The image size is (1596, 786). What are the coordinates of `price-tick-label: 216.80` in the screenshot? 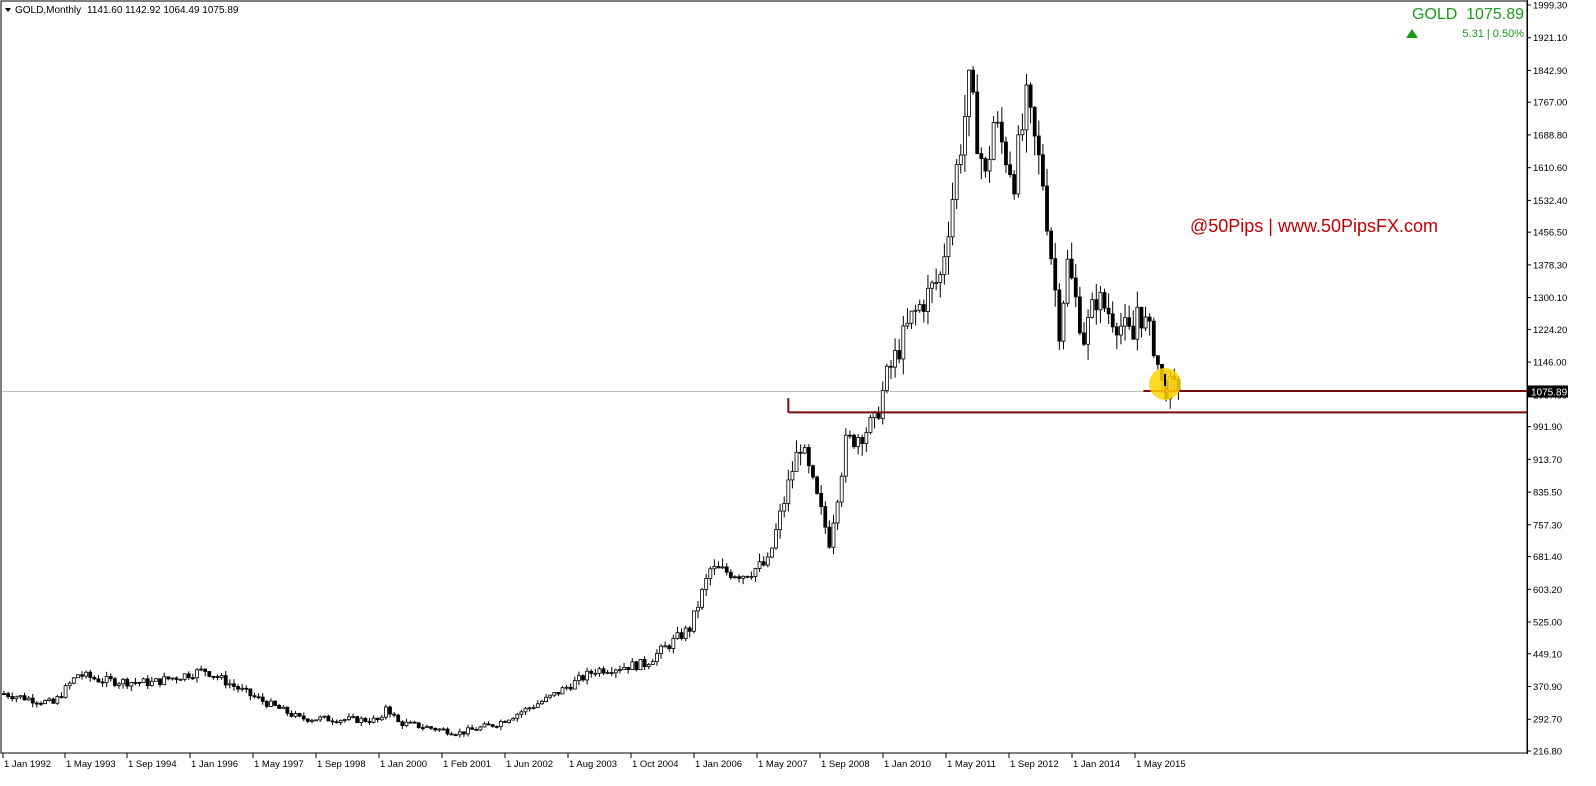 It's located at (1547, 752).